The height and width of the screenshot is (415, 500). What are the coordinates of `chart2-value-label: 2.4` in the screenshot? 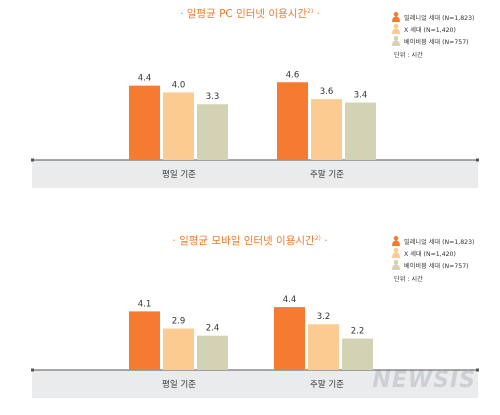 It's located at (213, 329).